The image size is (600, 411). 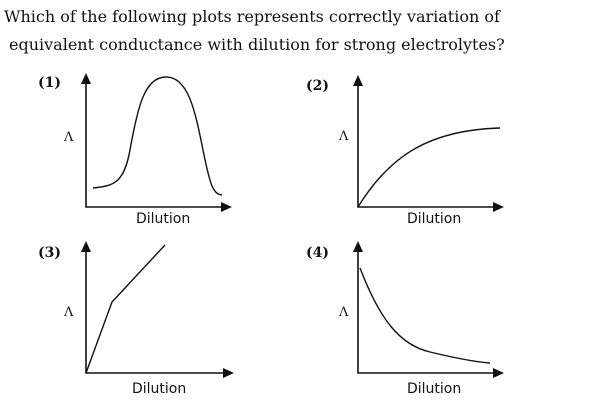 I want to click on plot-4: (4) Λ Dilution, so click(x=405, y=319).